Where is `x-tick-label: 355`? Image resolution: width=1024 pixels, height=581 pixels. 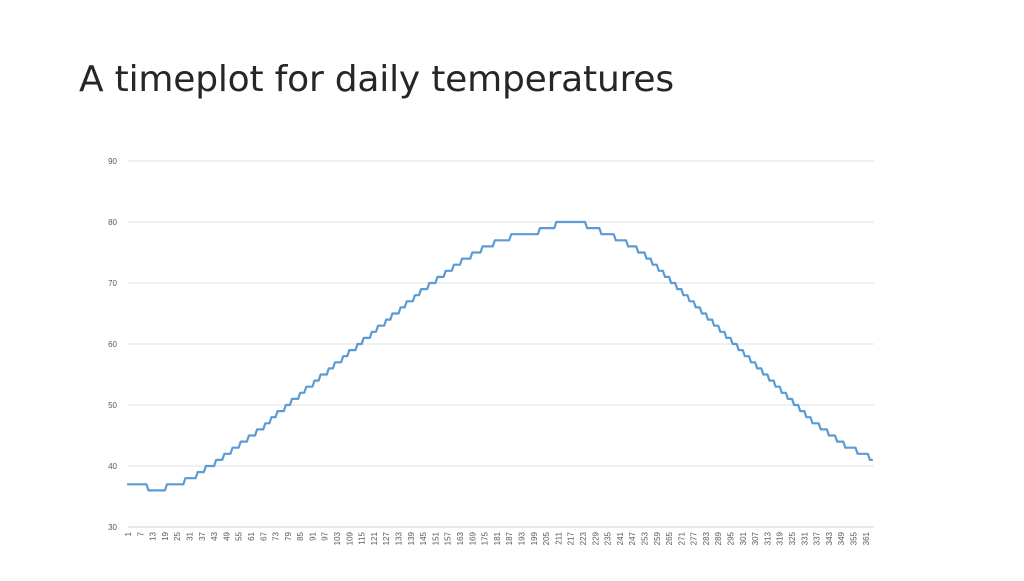
x-tick-label: 355 is located at coordinates (854, 538).